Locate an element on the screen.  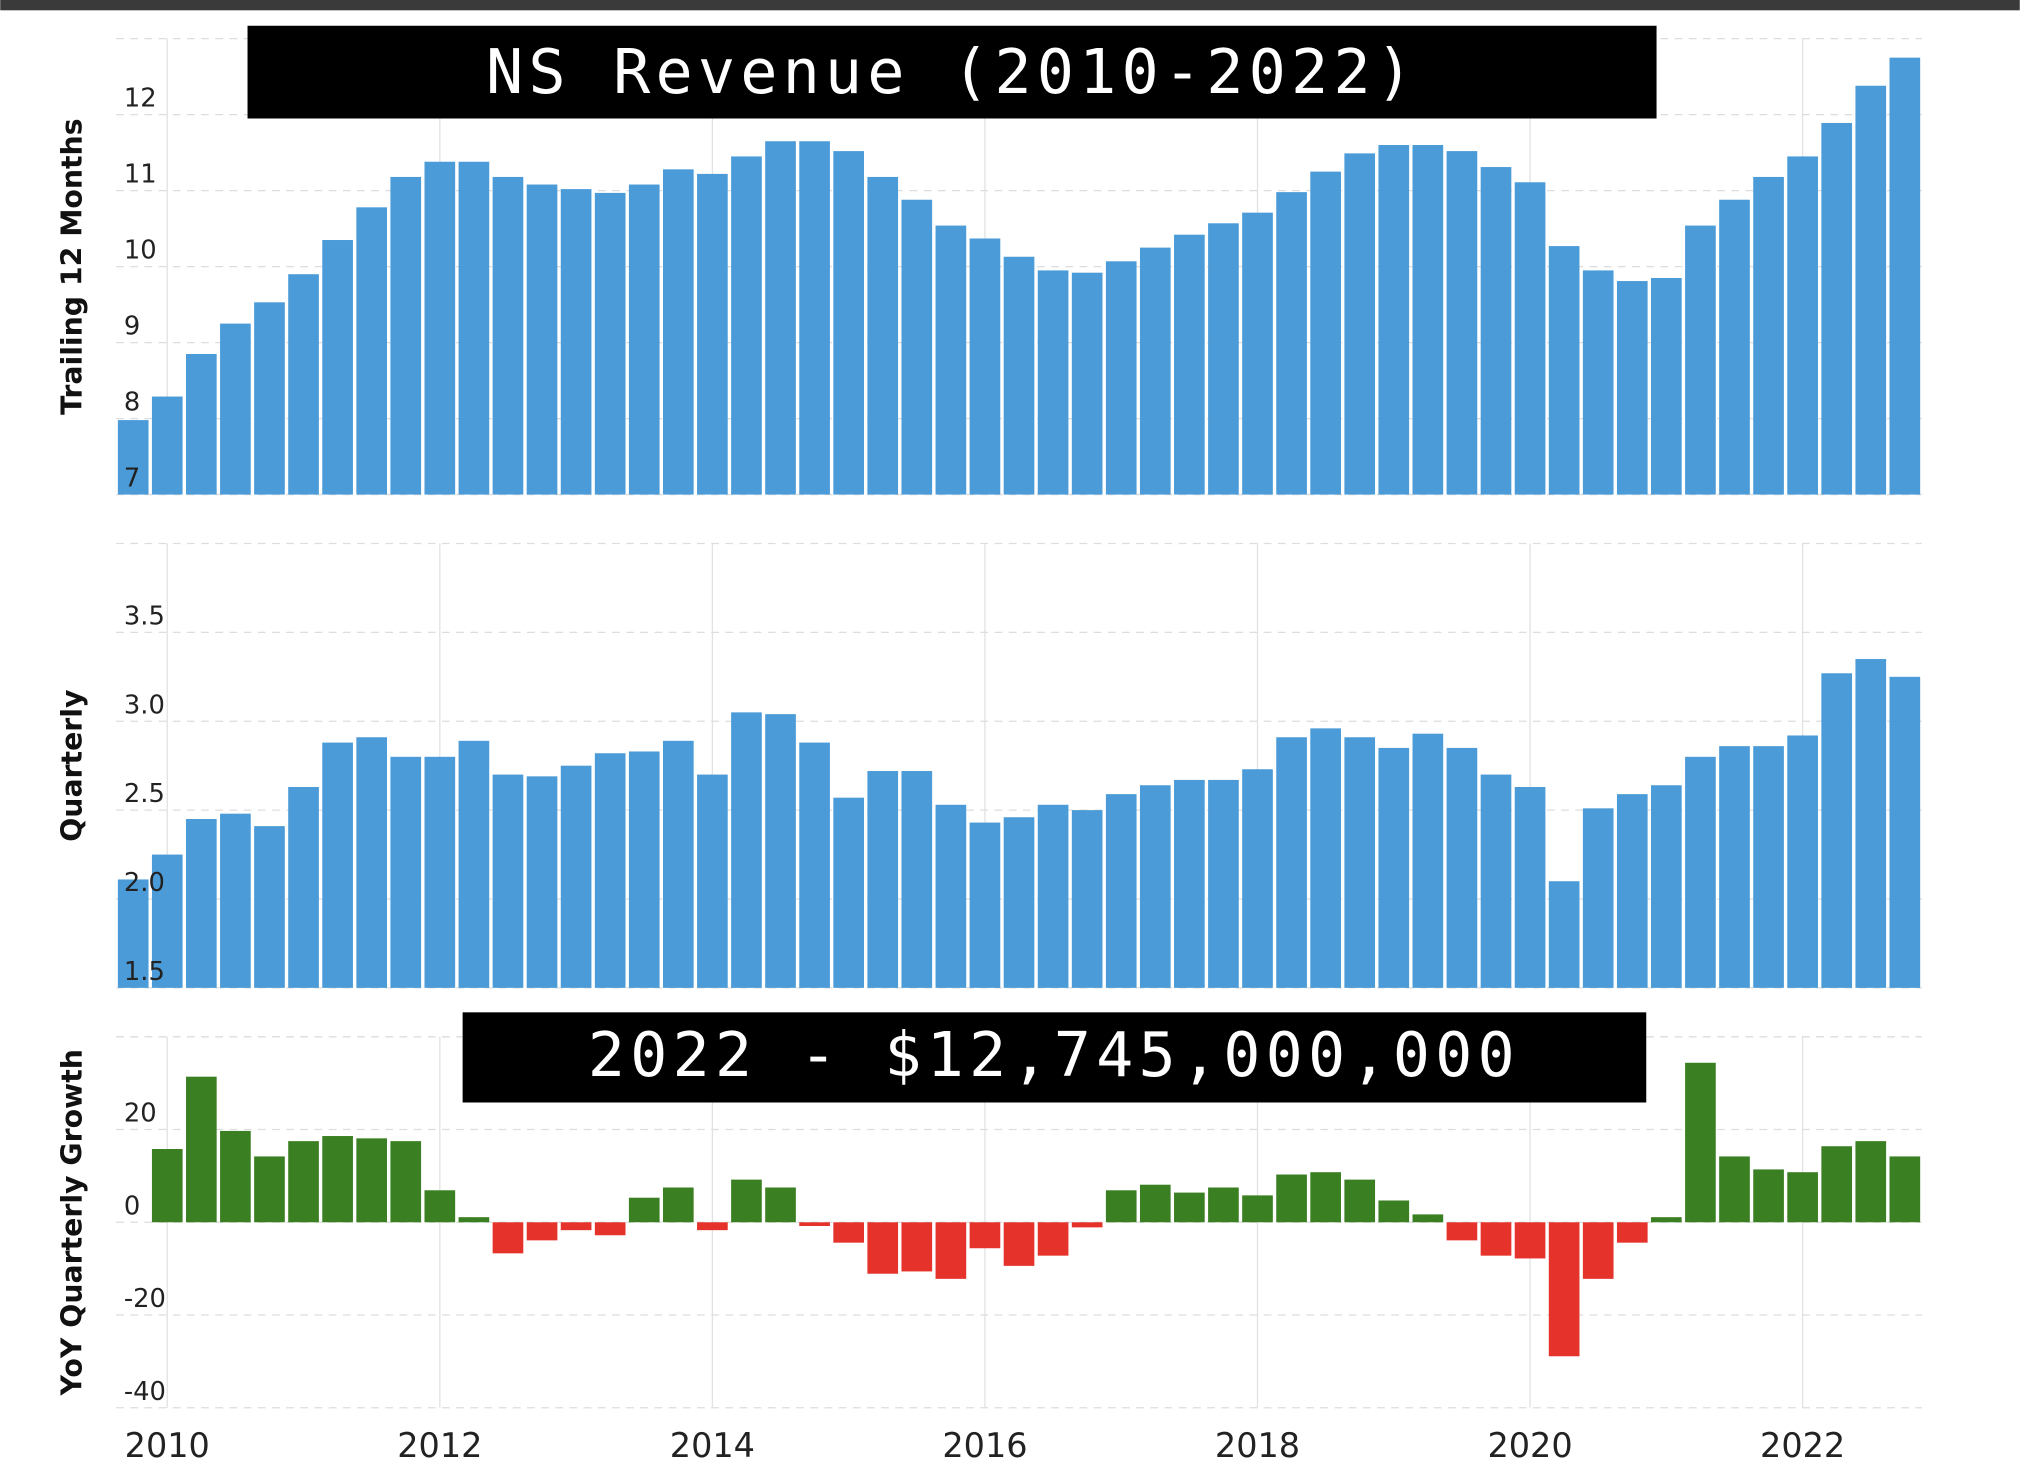
y-tick-label: 20 is located at coordinates (140, 1114).